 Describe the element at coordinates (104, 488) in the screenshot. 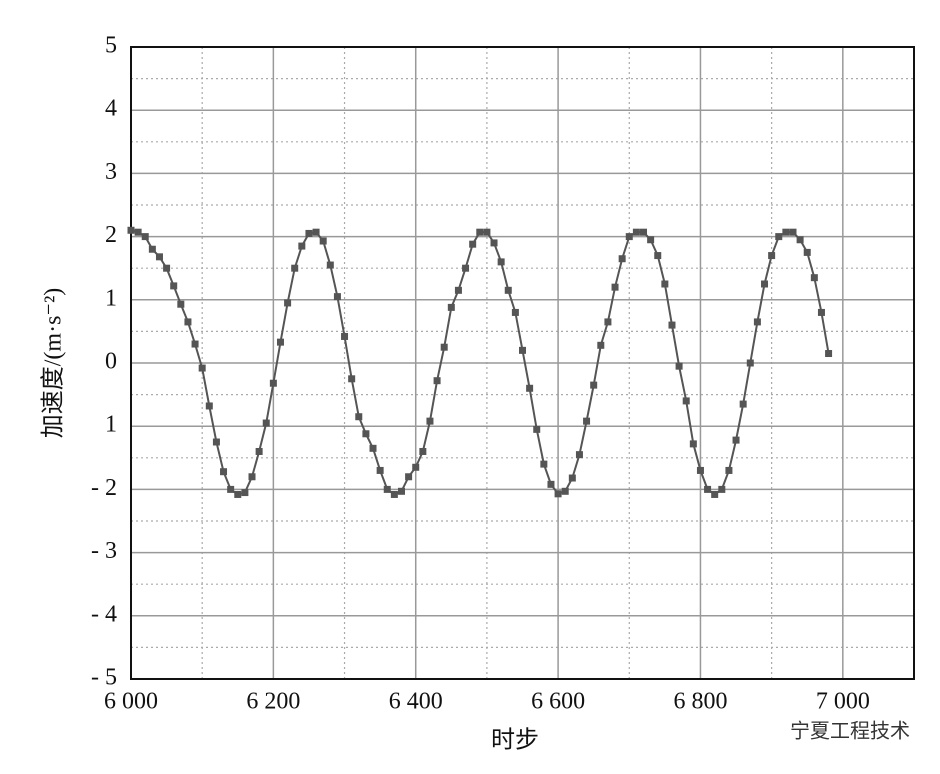

I see `y-tick-label: - 2` at that location.